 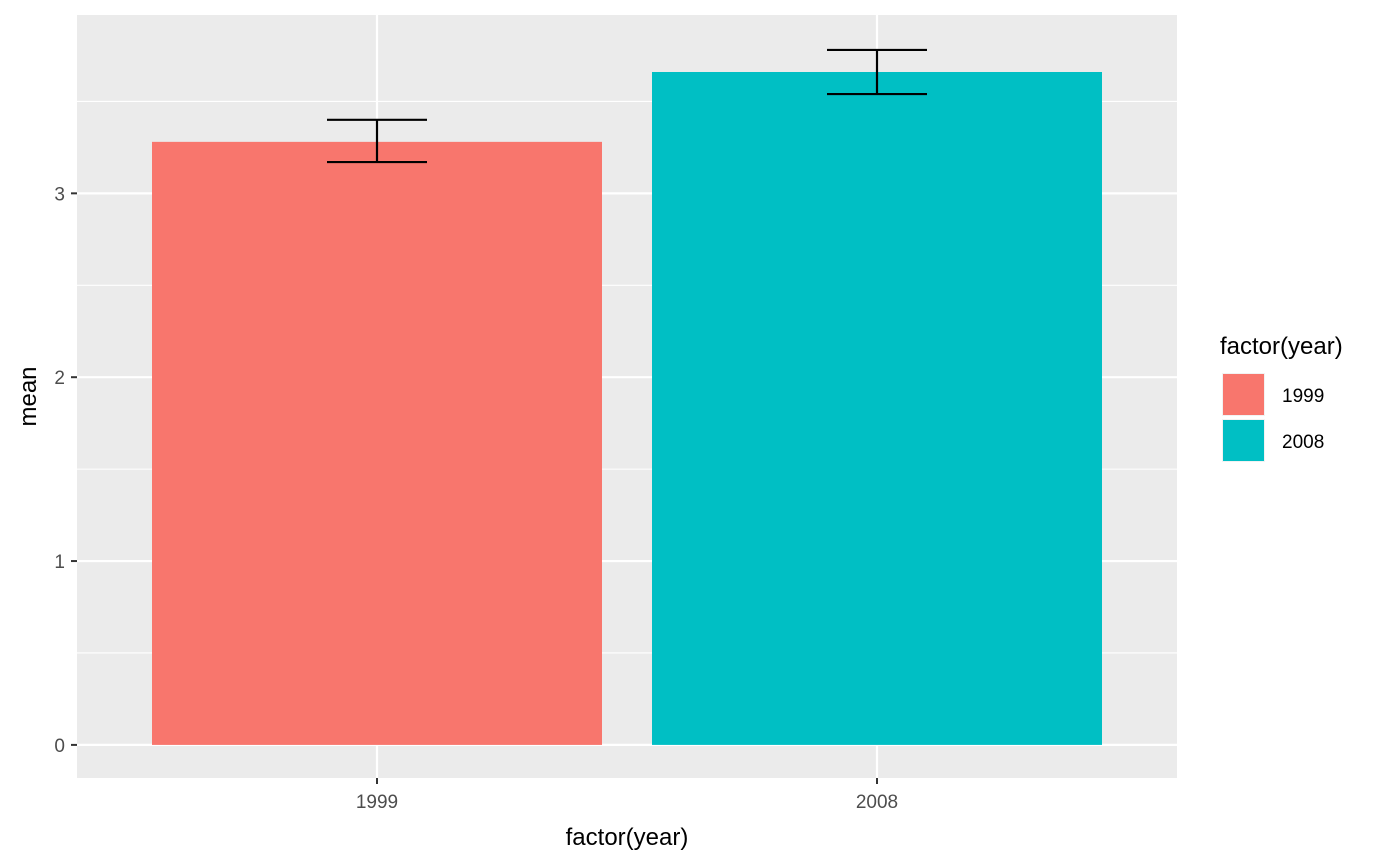 What do you see at coordinates (59, 562) in the screenshot?
I see `y-tick-label: 1` at bounding box center [59, 562].